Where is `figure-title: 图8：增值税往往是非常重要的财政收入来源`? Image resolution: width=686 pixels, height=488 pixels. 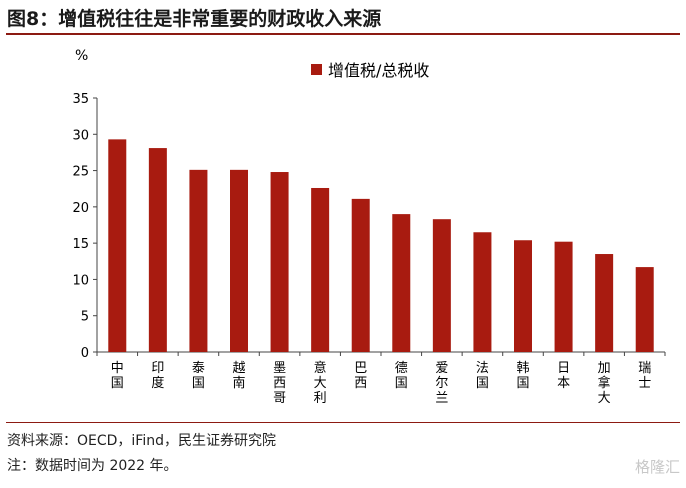
figure-title: 图8：增值税往往是非常重要的财政收入来源 is located at coordinates (194, 19).